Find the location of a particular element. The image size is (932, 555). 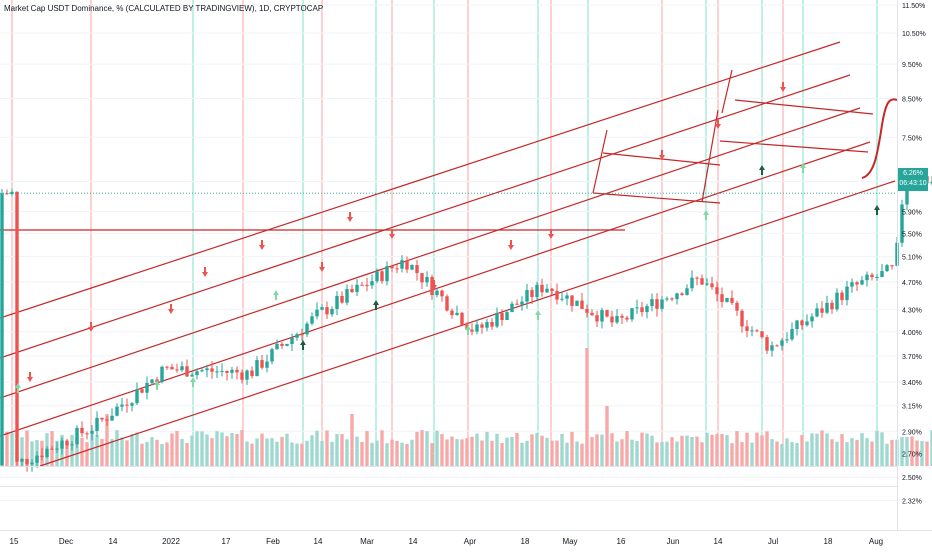

time-tick-label: Aug is located at coordinates (876, 541).